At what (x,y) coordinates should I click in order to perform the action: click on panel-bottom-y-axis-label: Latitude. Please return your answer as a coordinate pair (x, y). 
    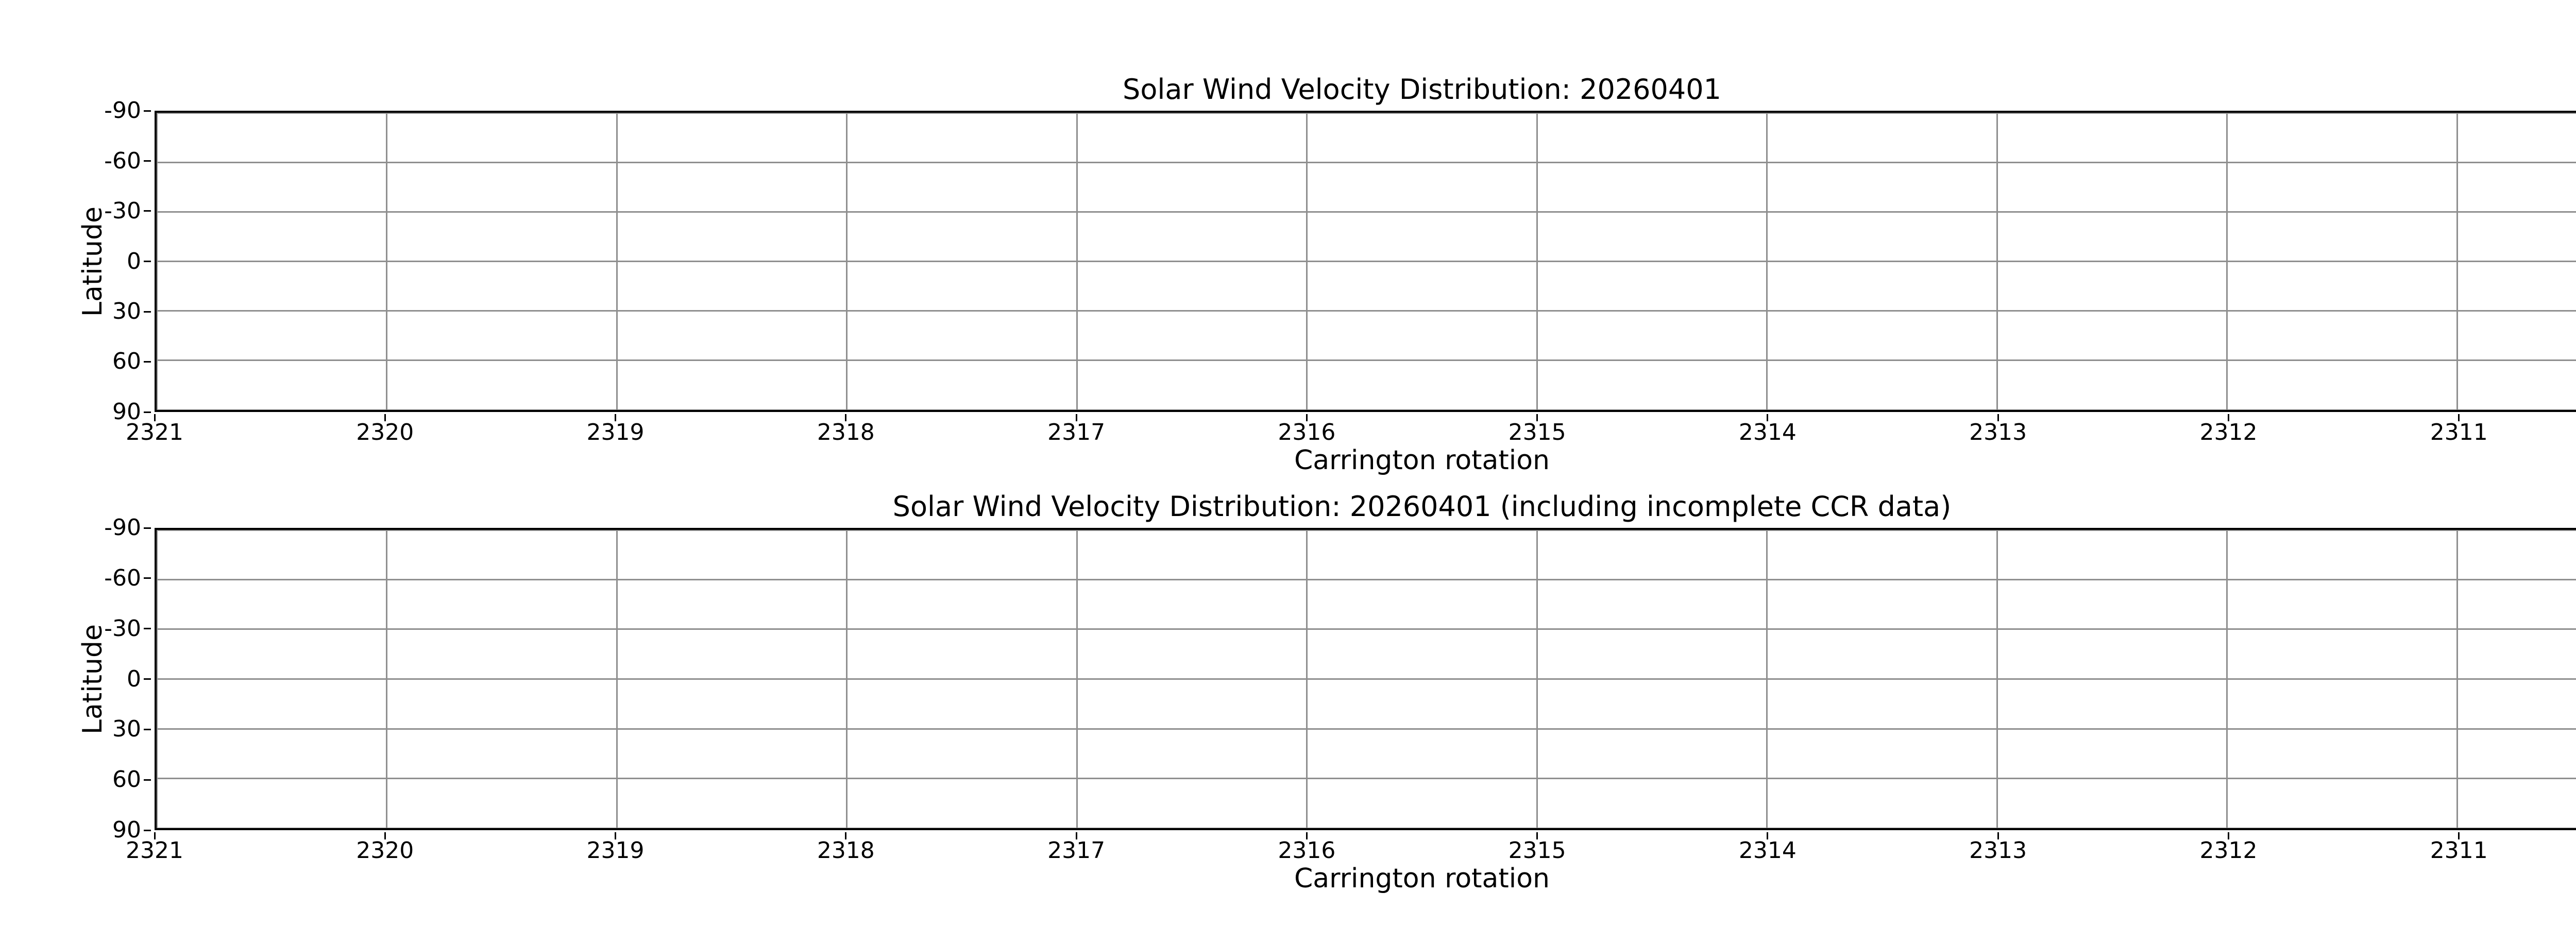
    Looking at the image, I should click on (92, 679).